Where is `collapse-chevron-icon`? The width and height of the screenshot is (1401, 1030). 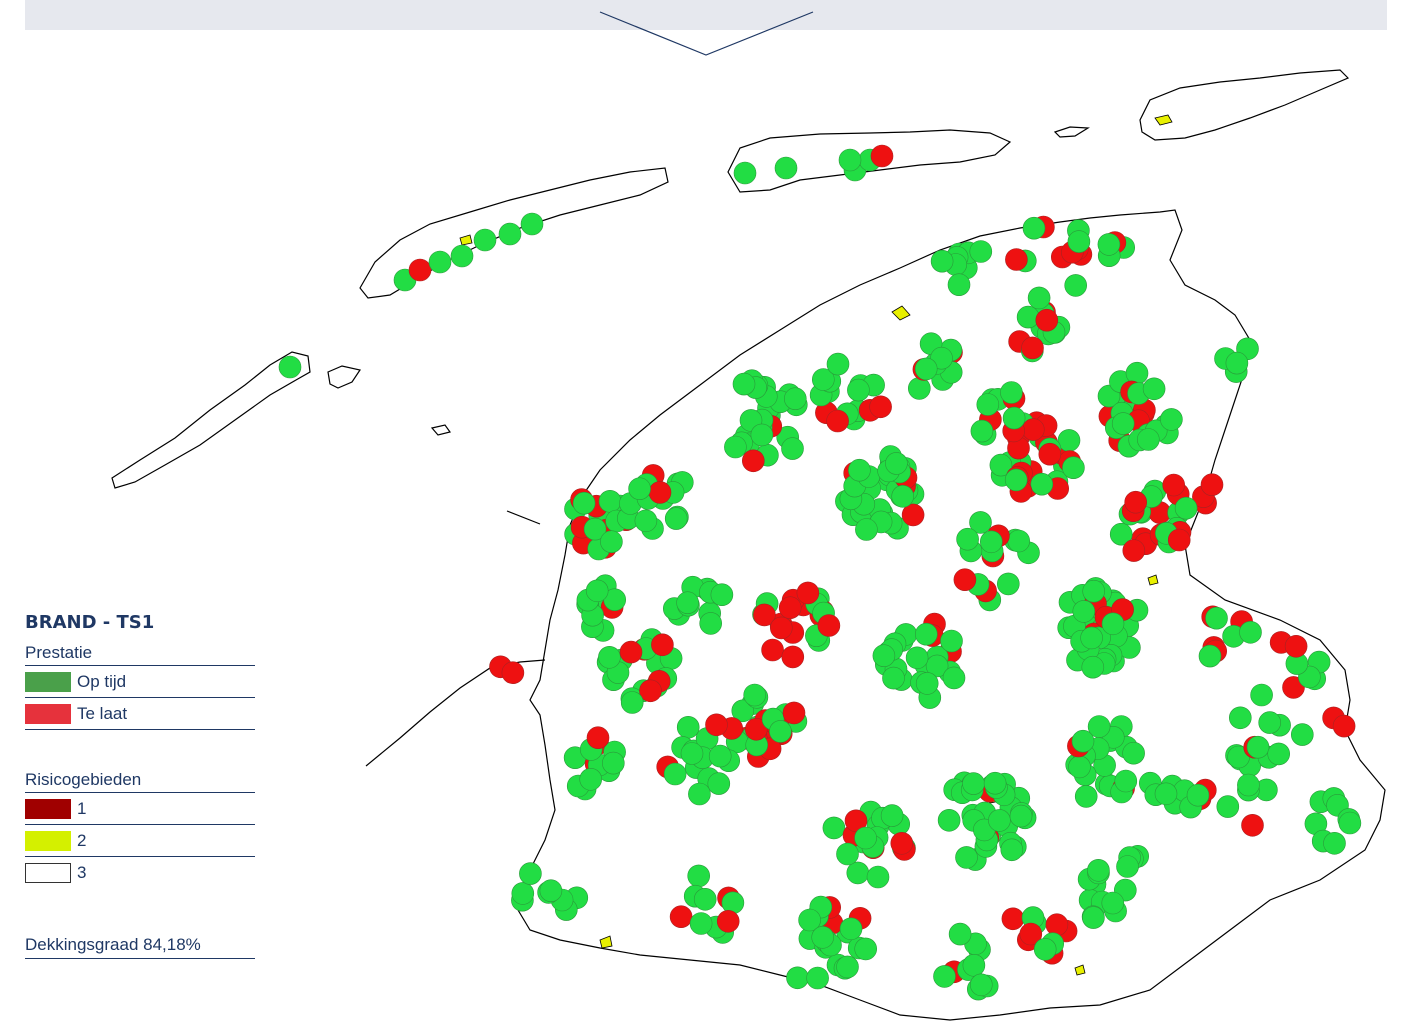 collapse-chevron-icon is located at coordinates (700, 30).